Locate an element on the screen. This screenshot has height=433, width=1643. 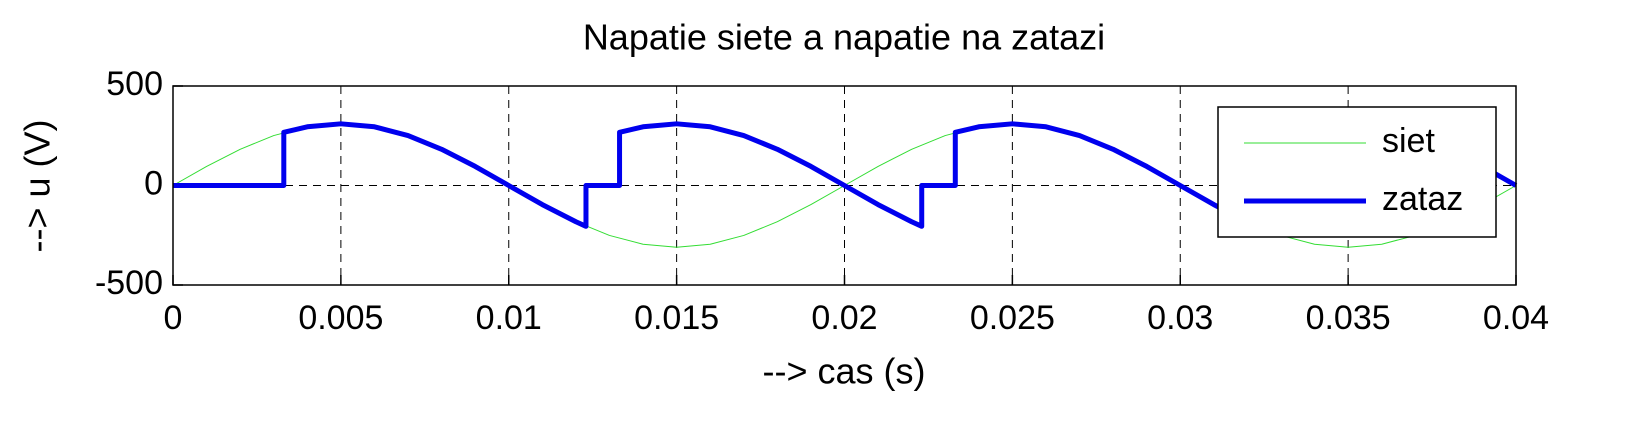
legend-label: siet is located at coordinates (1408, 141).